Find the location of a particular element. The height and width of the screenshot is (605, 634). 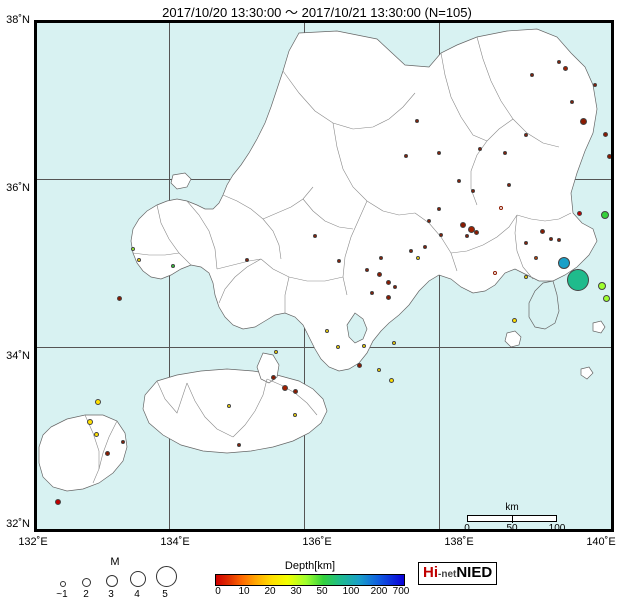

depth-legend: Depth[km] 0 10 20 30 50 100 200 700 is located at coordinates (312, 580).